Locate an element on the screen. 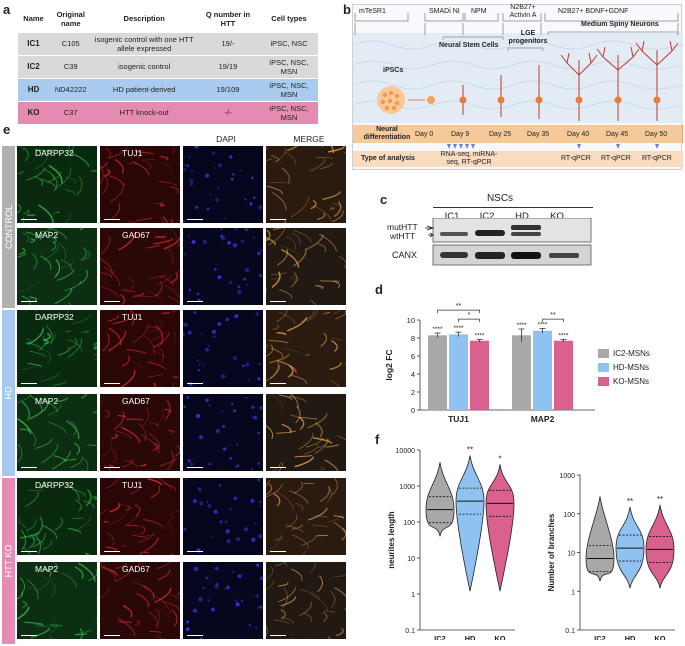 The image size is (685, 646). lane-label: KO is located at coordinates (557, 216).